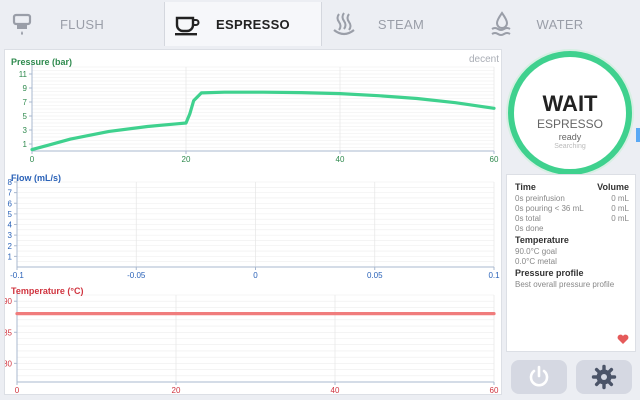 The height and width of the screenshot is (400, 640). What do you see at coordinates (253, 24) in the screenshot?
I see `tab-espresso-label: ESPRESSO` at bounding box center [253, 24].